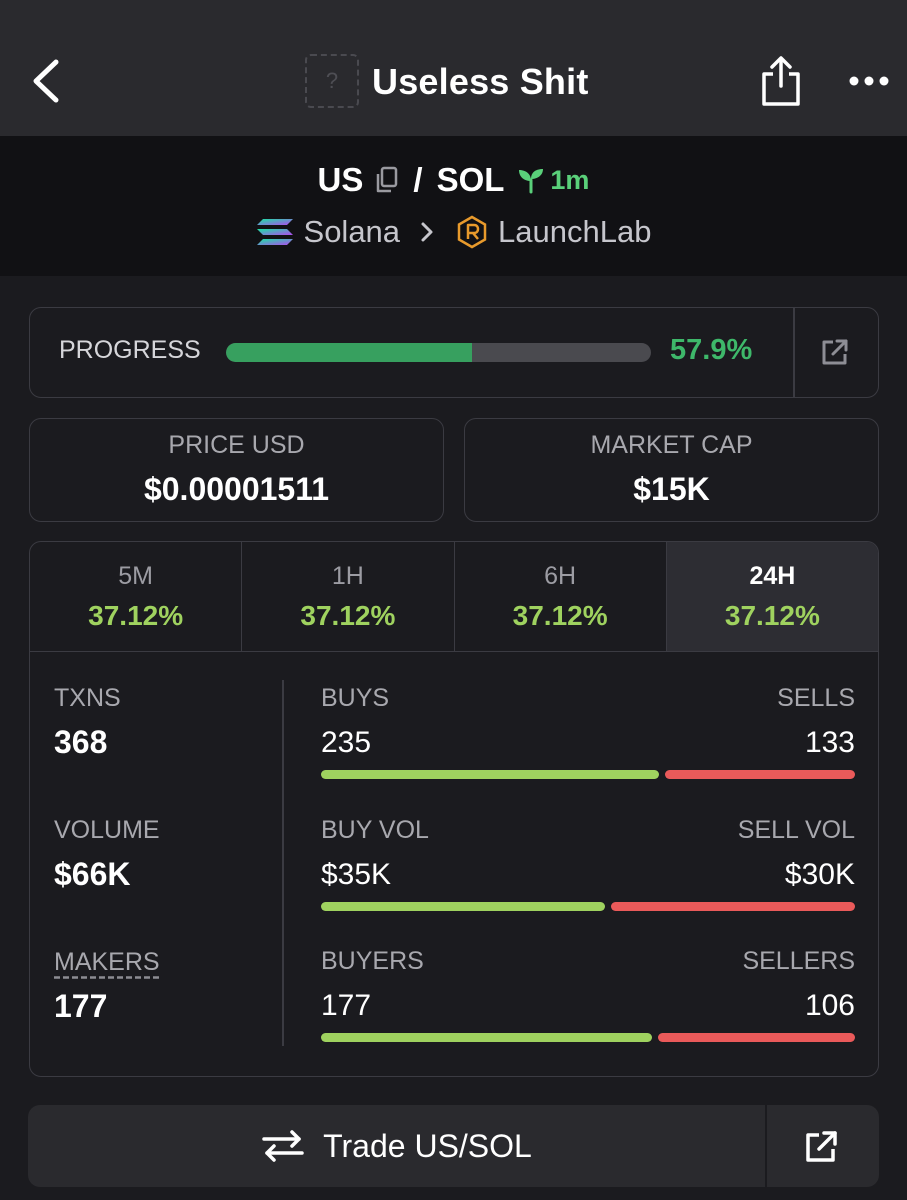  I want to click on txns-value: 368, so click(81, 742).